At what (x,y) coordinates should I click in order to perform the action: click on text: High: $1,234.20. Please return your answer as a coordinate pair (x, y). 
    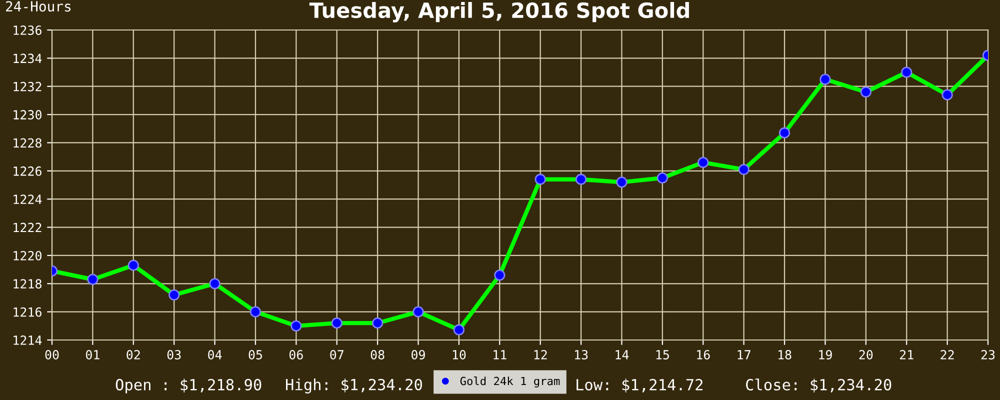
    Looking at the image, I should click on (354, 386).